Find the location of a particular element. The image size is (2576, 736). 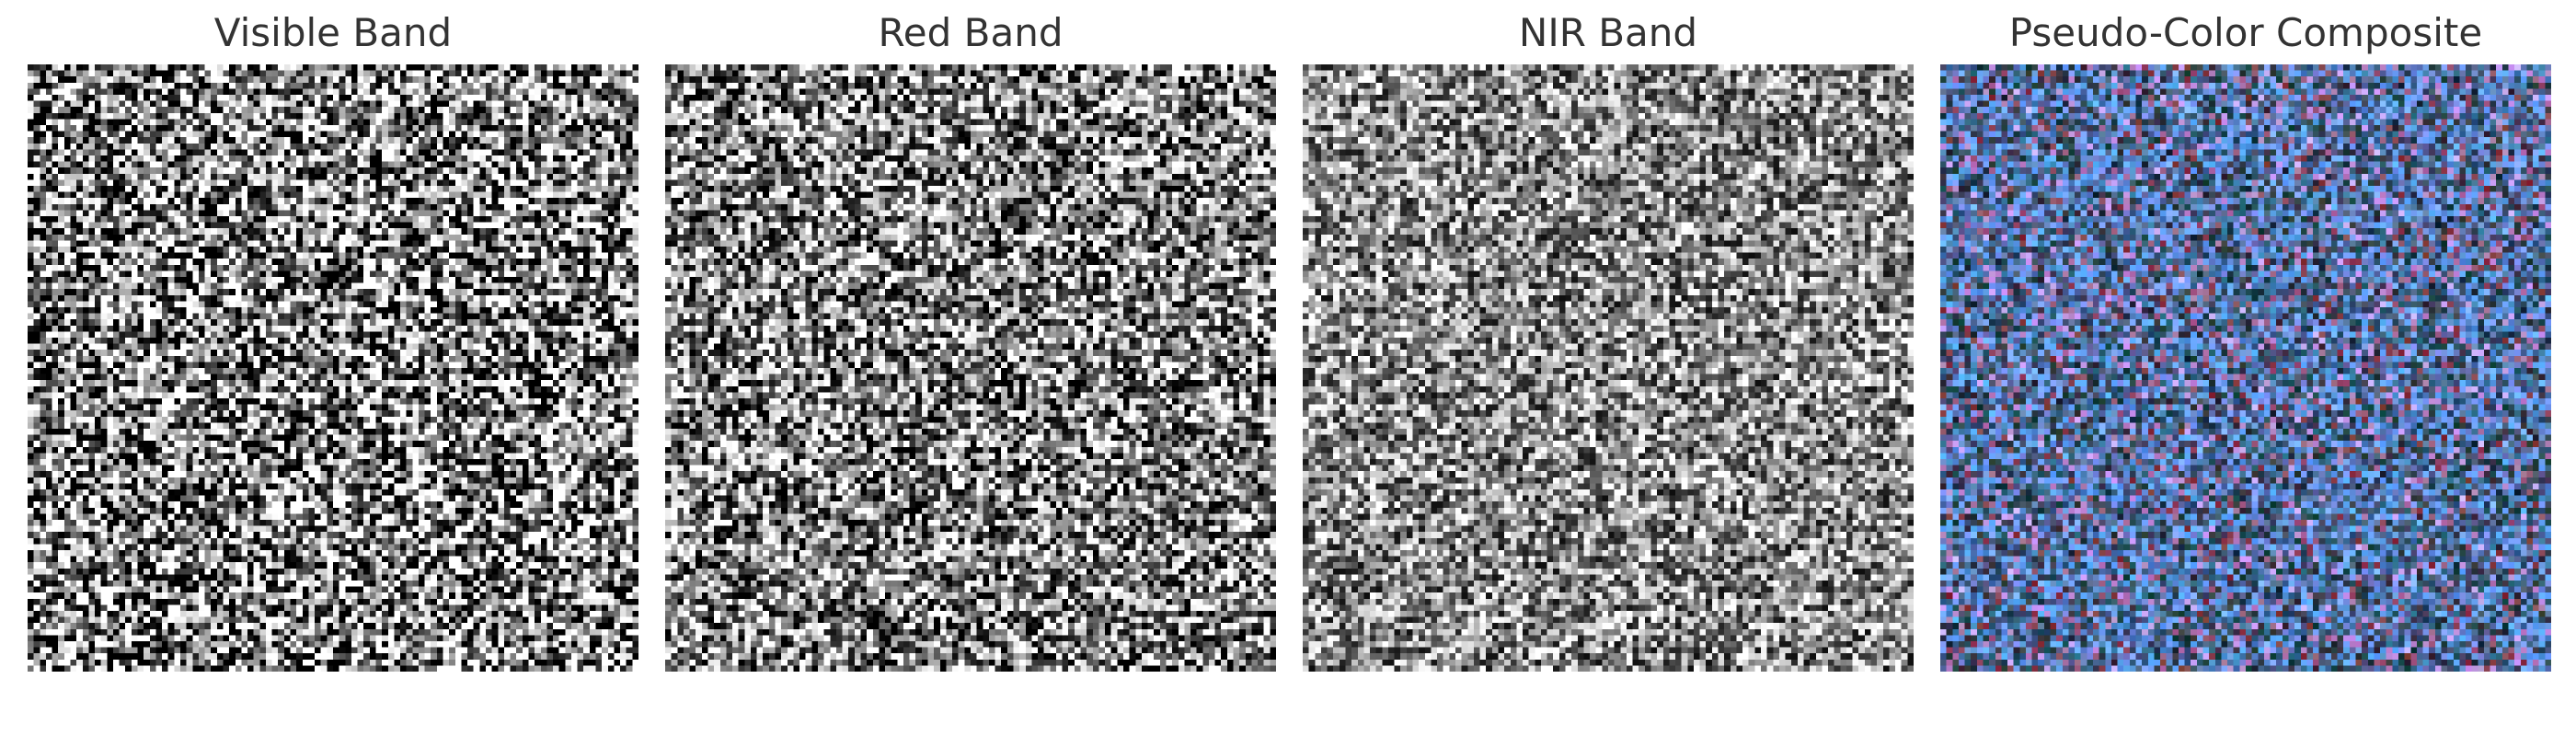

panel-title: Red Band is located at coordinates (971, 32).